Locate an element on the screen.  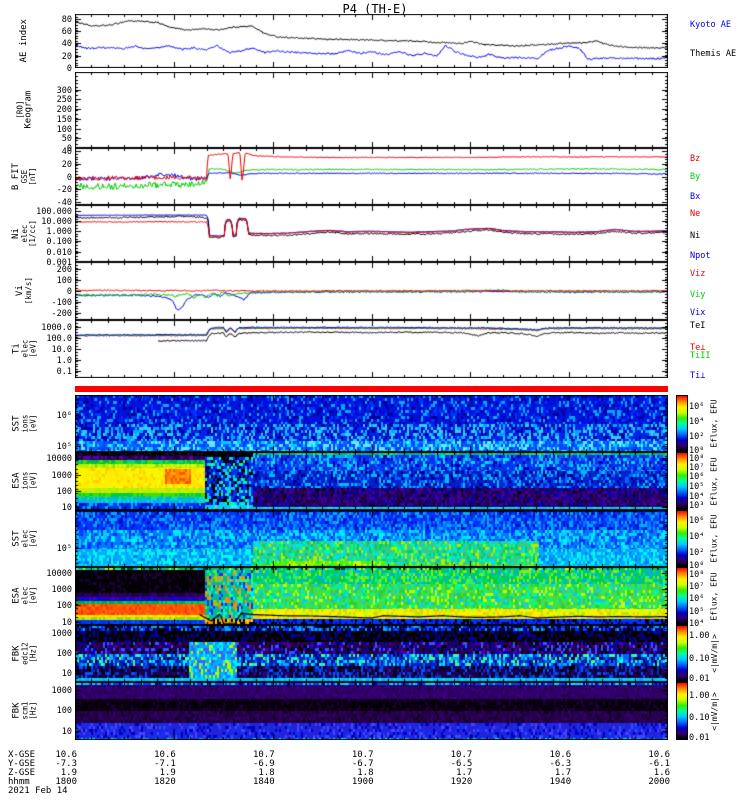
ytick-label: 40 is located at coordinates (66, 152).